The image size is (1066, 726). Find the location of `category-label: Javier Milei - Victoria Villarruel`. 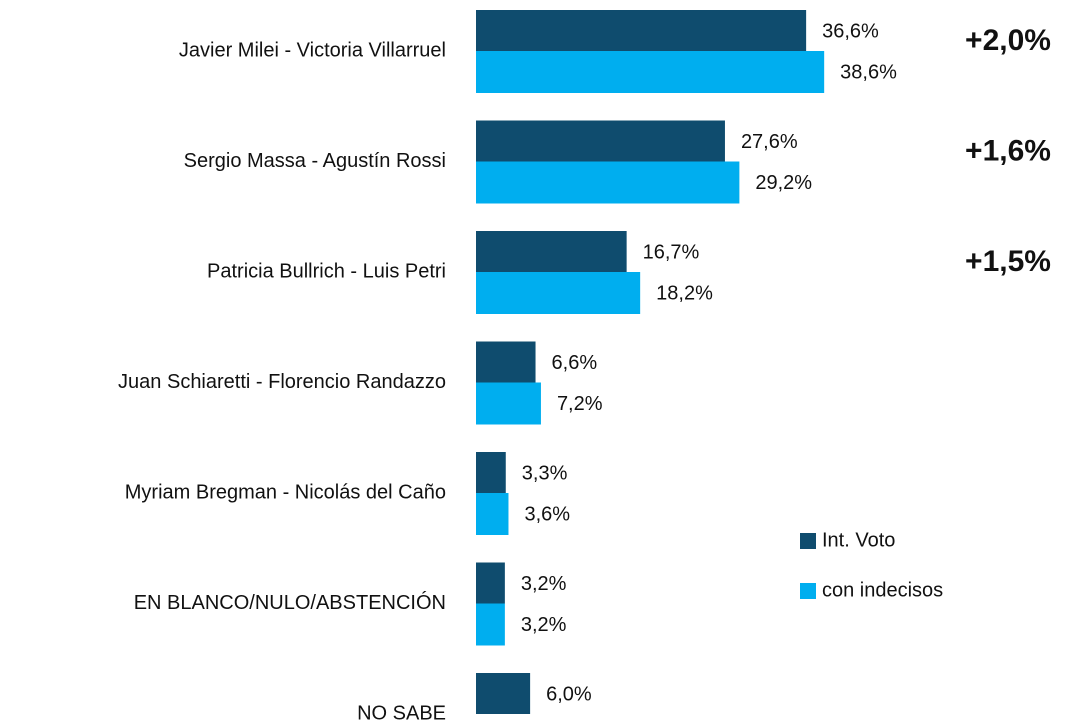

category-label: Javier Milei - Victoria Villarruel is located at coordinates (312, 50).